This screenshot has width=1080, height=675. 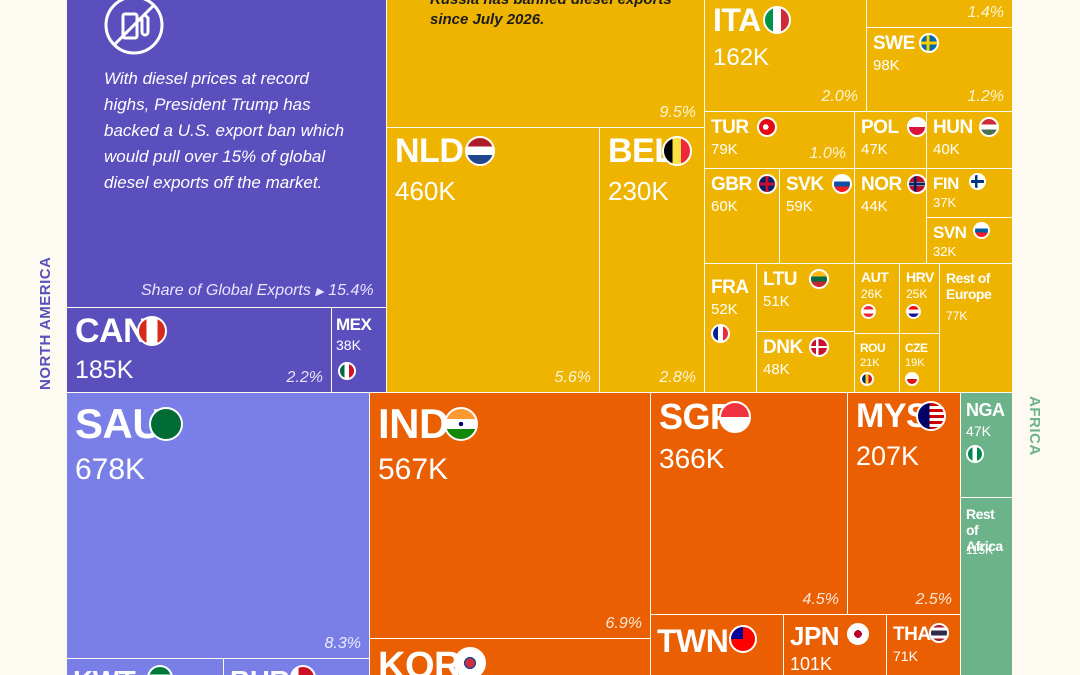 I want to click on canada-flag-icon, so click(x=152, y=331).